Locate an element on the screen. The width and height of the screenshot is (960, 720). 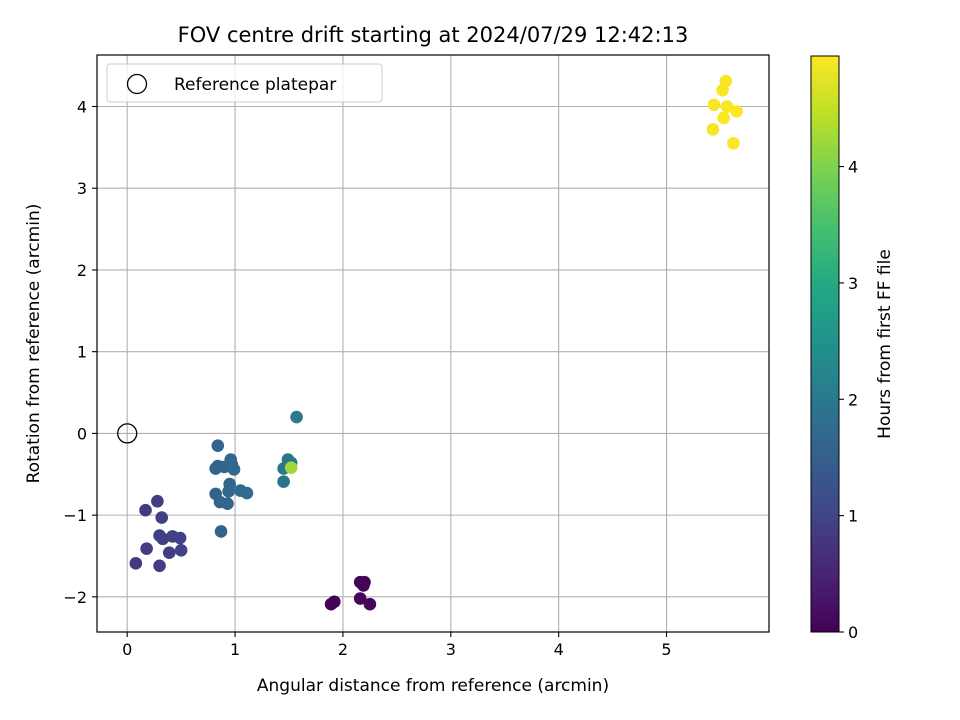
colorbar-tick-label: 2 is located at coordinates (853, 399).